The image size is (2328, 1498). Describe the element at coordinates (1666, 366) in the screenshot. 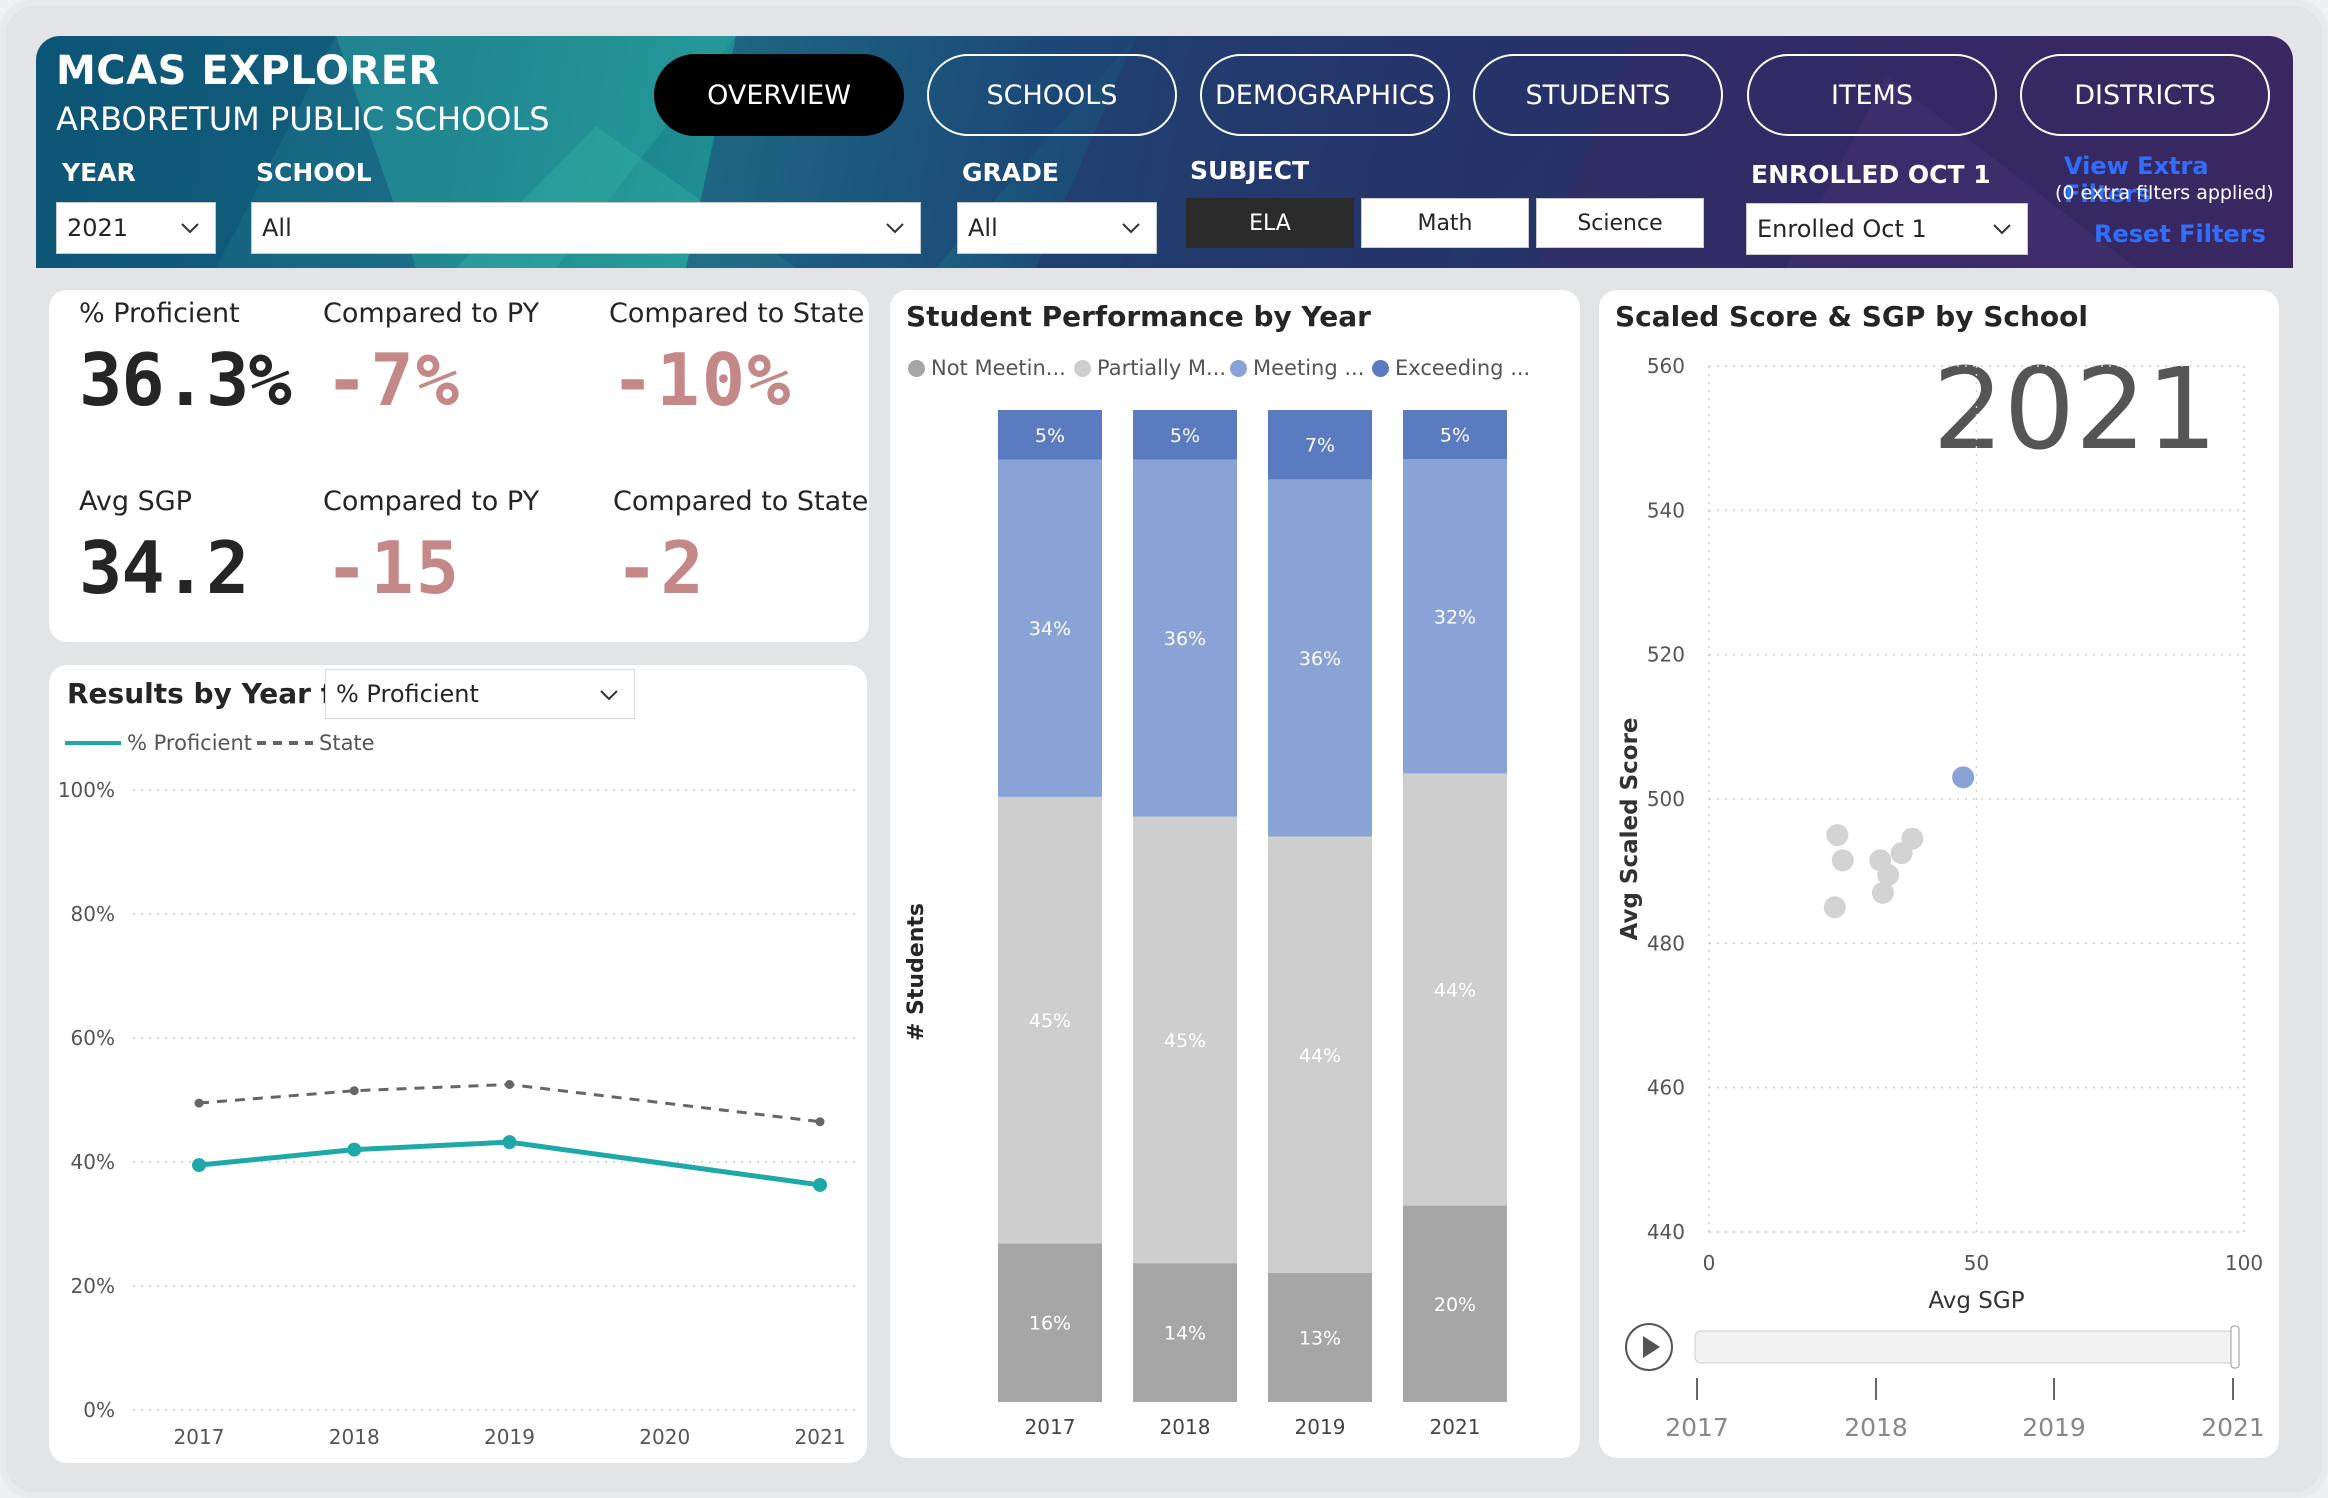

I see `y-tick-label: 560` at that location.